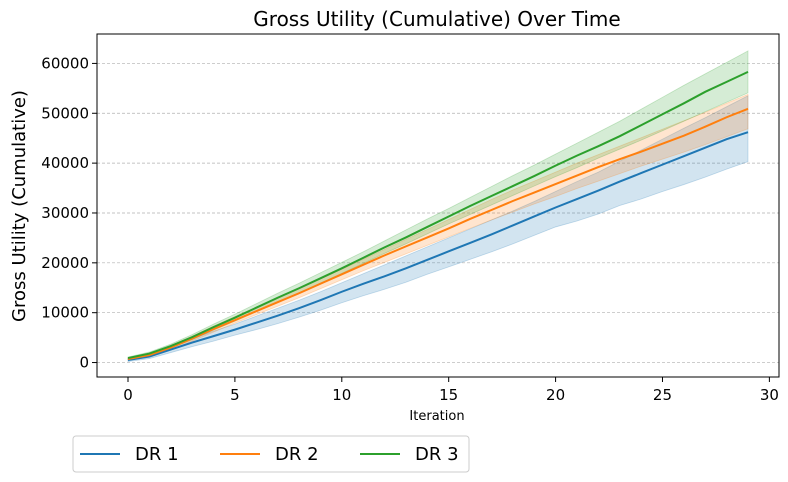 This screenshot has width=788, height=482. Describe the element at coordinates (19, 206) in the screenshot. I see `y-axis-label: Gross Utility (Cumulative)` at that location.